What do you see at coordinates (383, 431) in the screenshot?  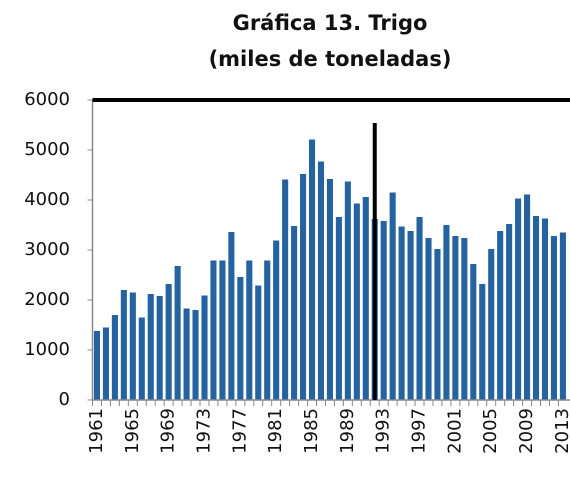 I see `x-tick-label: 1993` at bounding box center [383, 431].